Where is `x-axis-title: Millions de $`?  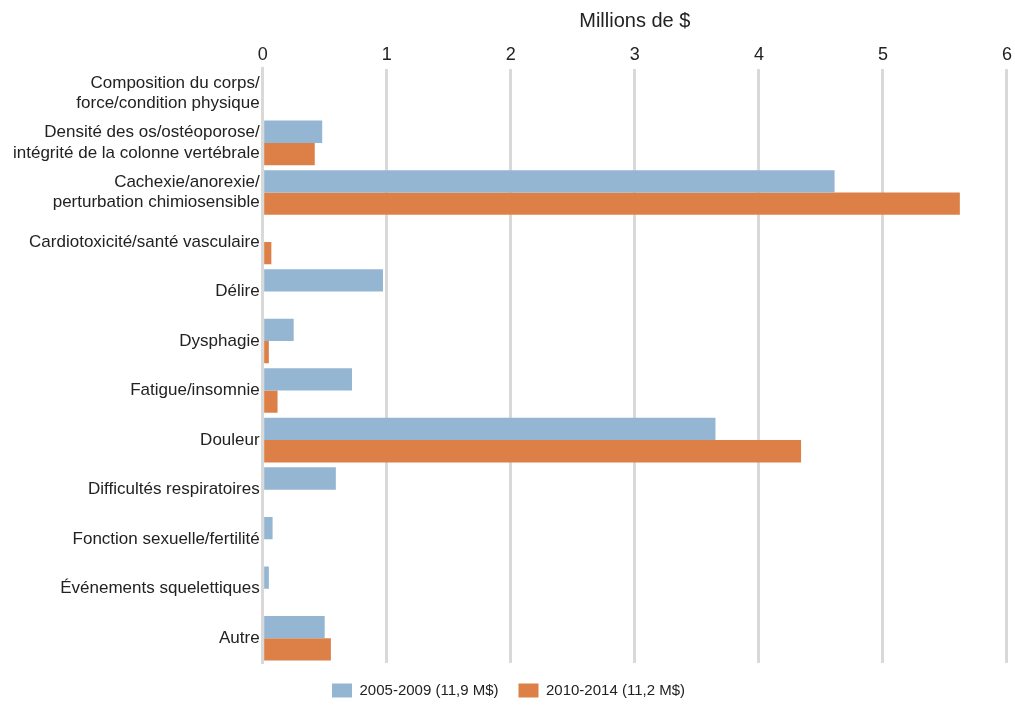 x-axis-title: Millions de $ is located at coordinates (635, 19).